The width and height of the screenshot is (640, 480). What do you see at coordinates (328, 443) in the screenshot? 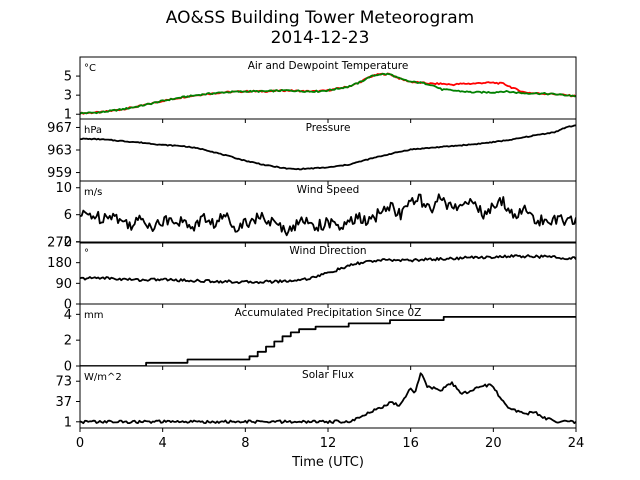
I see `x-tick-label: 12` at bounding box center [328, 443].